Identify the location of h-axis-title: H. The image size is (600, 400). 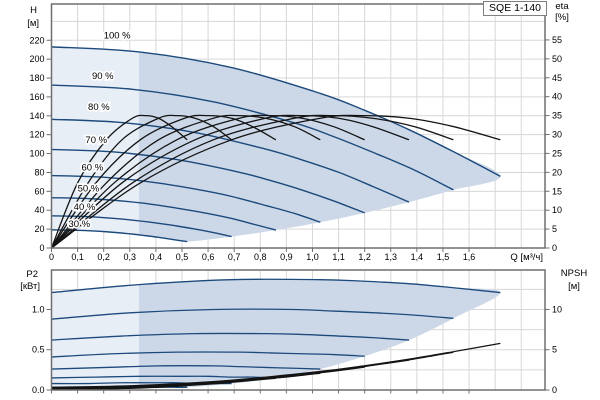
(33, 10).